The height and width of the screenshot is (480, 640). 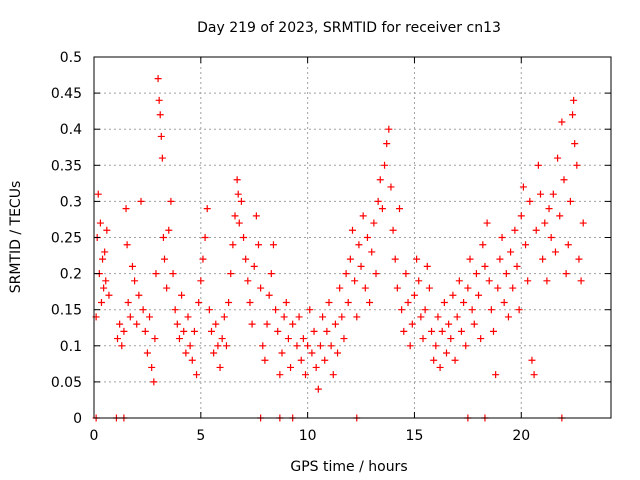 What do you see at coordinates (71, 202) in the screenshot?
I see `y-tick-label: 0.3` at bounding box center [71, 202].